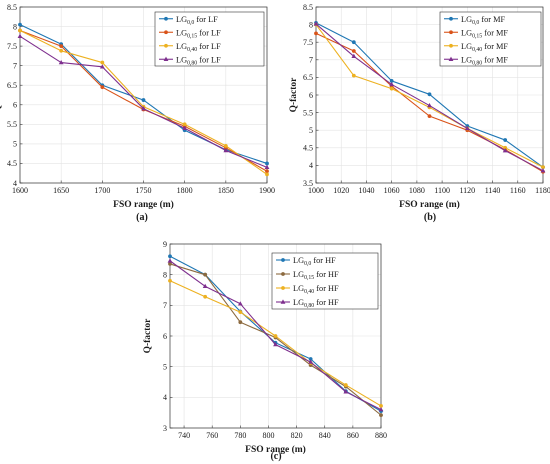 The height and width of the screenshot is (464, 550). What do you see at coordinates (190, 33) in the screenshot?
I see `legend-item: LG0,15 for LF` at bounding box center [190, 33].